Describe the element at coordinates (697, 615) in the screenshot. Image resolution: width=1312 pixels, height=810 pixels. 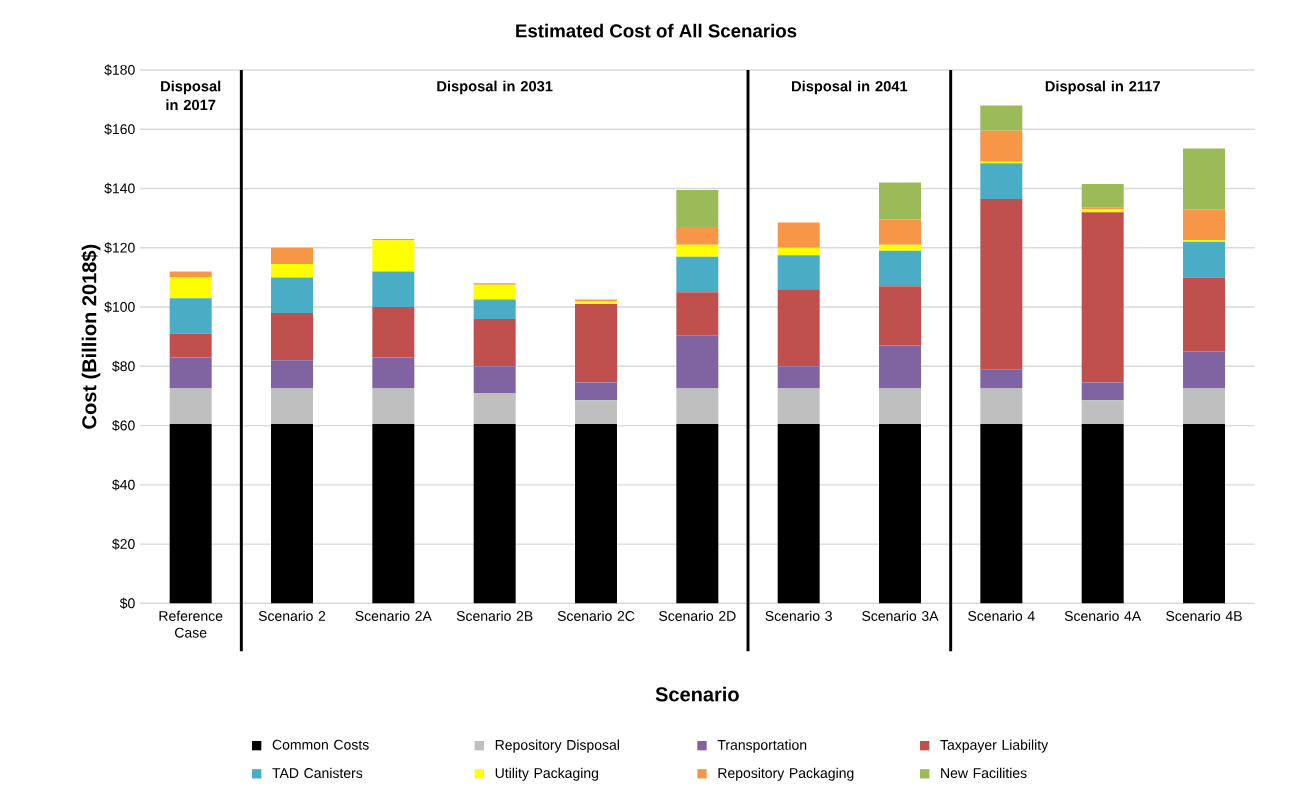
I see `x-tick-label: Scenario 2D` at that location.